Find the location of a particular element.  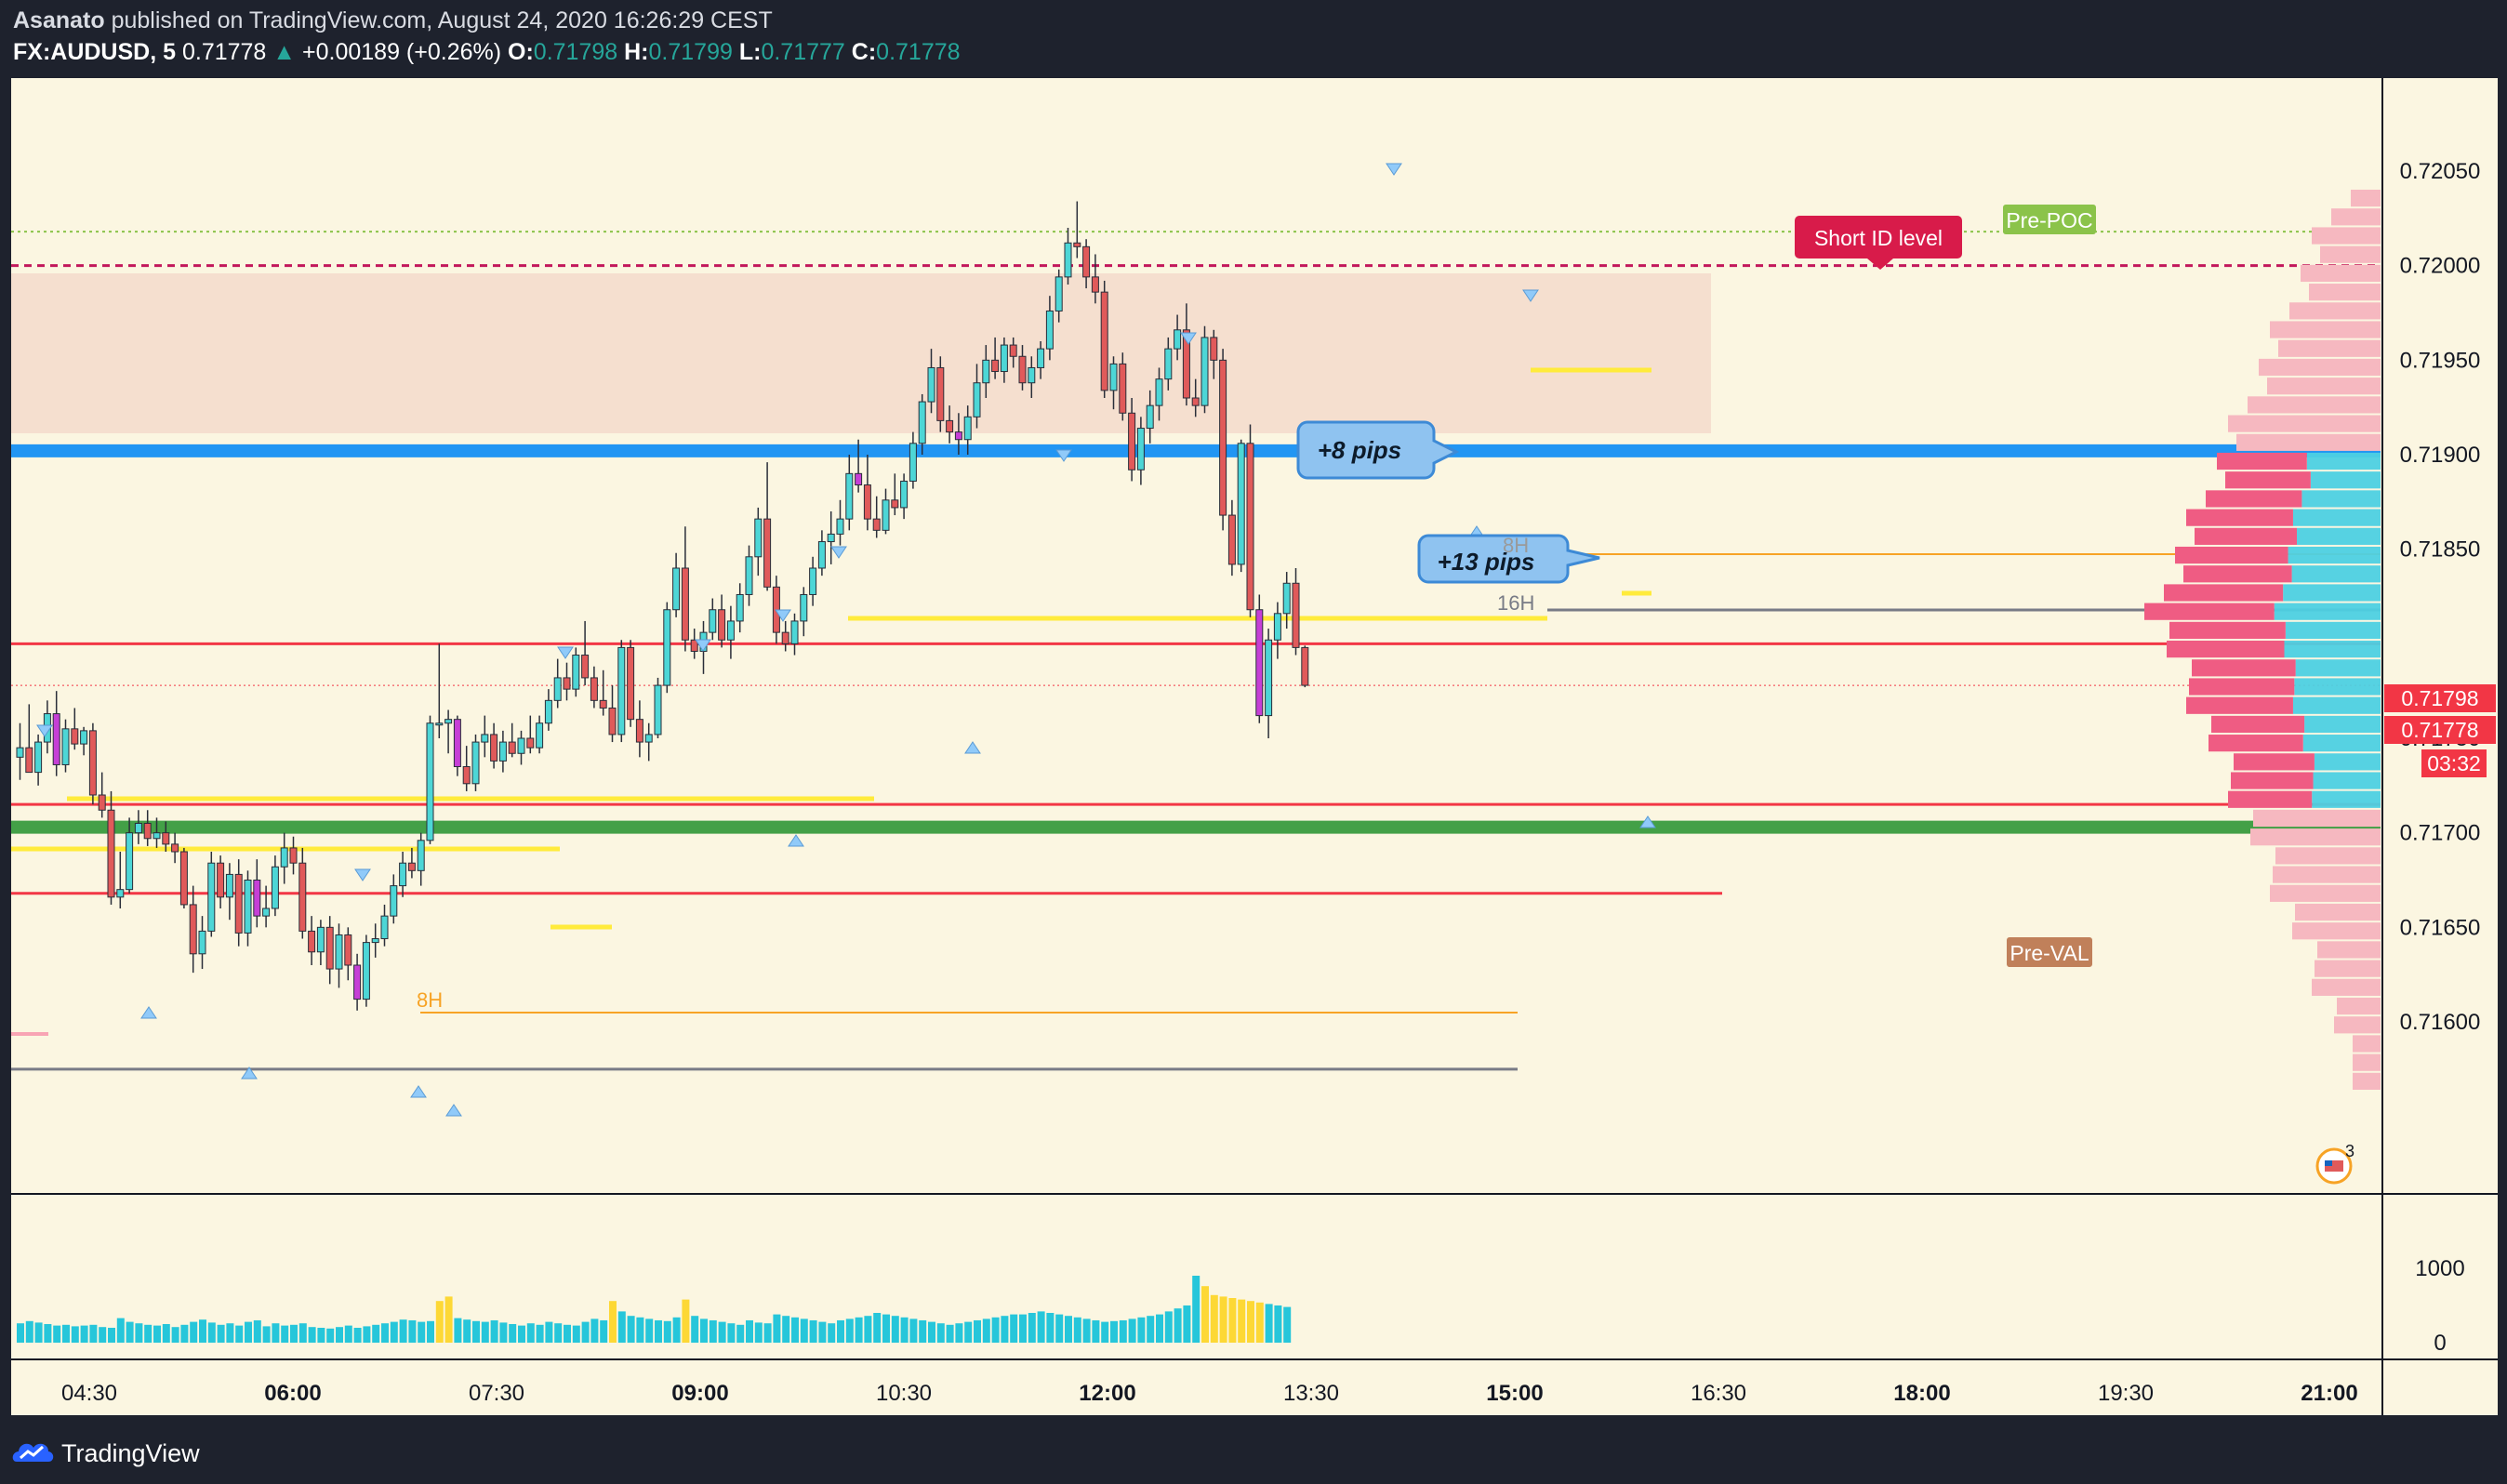

price-axis-background is located at coordinates (2440, 746).